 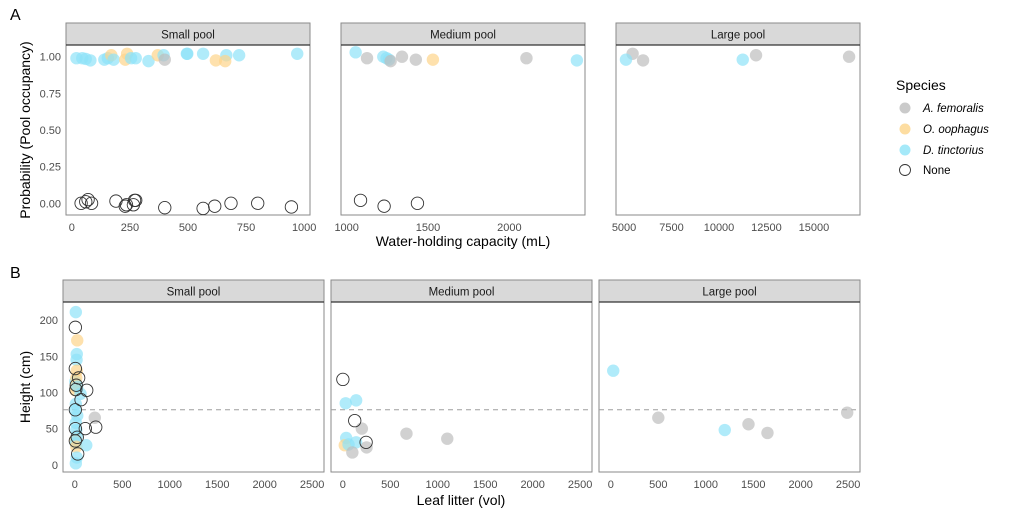 I want to click on panel-tag-a: A, so click(x=15, y=15).